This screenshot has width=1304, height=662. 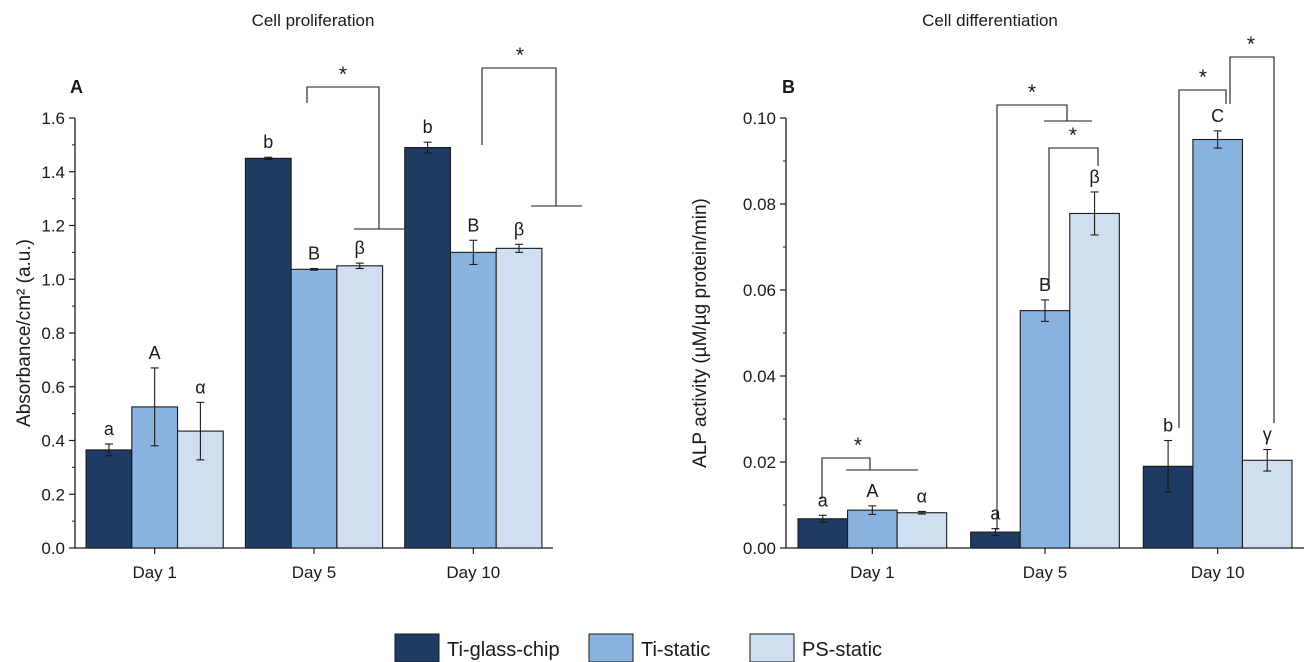 I want to click on panel-a-y-tick-label: 1.4, so click(x=53, y=172).